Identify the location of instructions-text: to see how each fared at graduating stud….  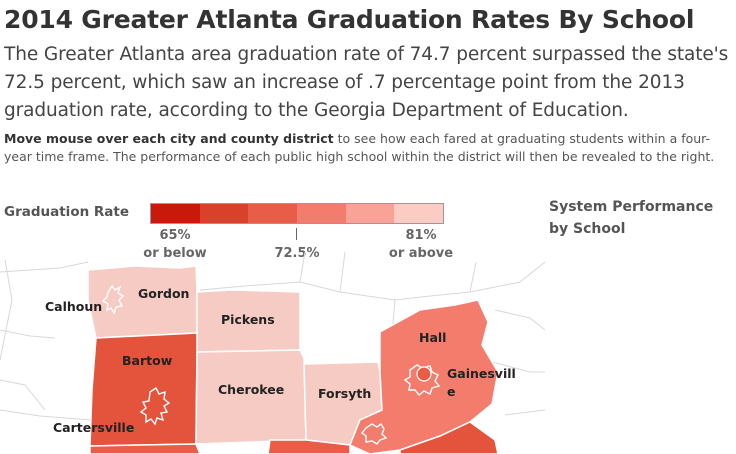
(359, 147).